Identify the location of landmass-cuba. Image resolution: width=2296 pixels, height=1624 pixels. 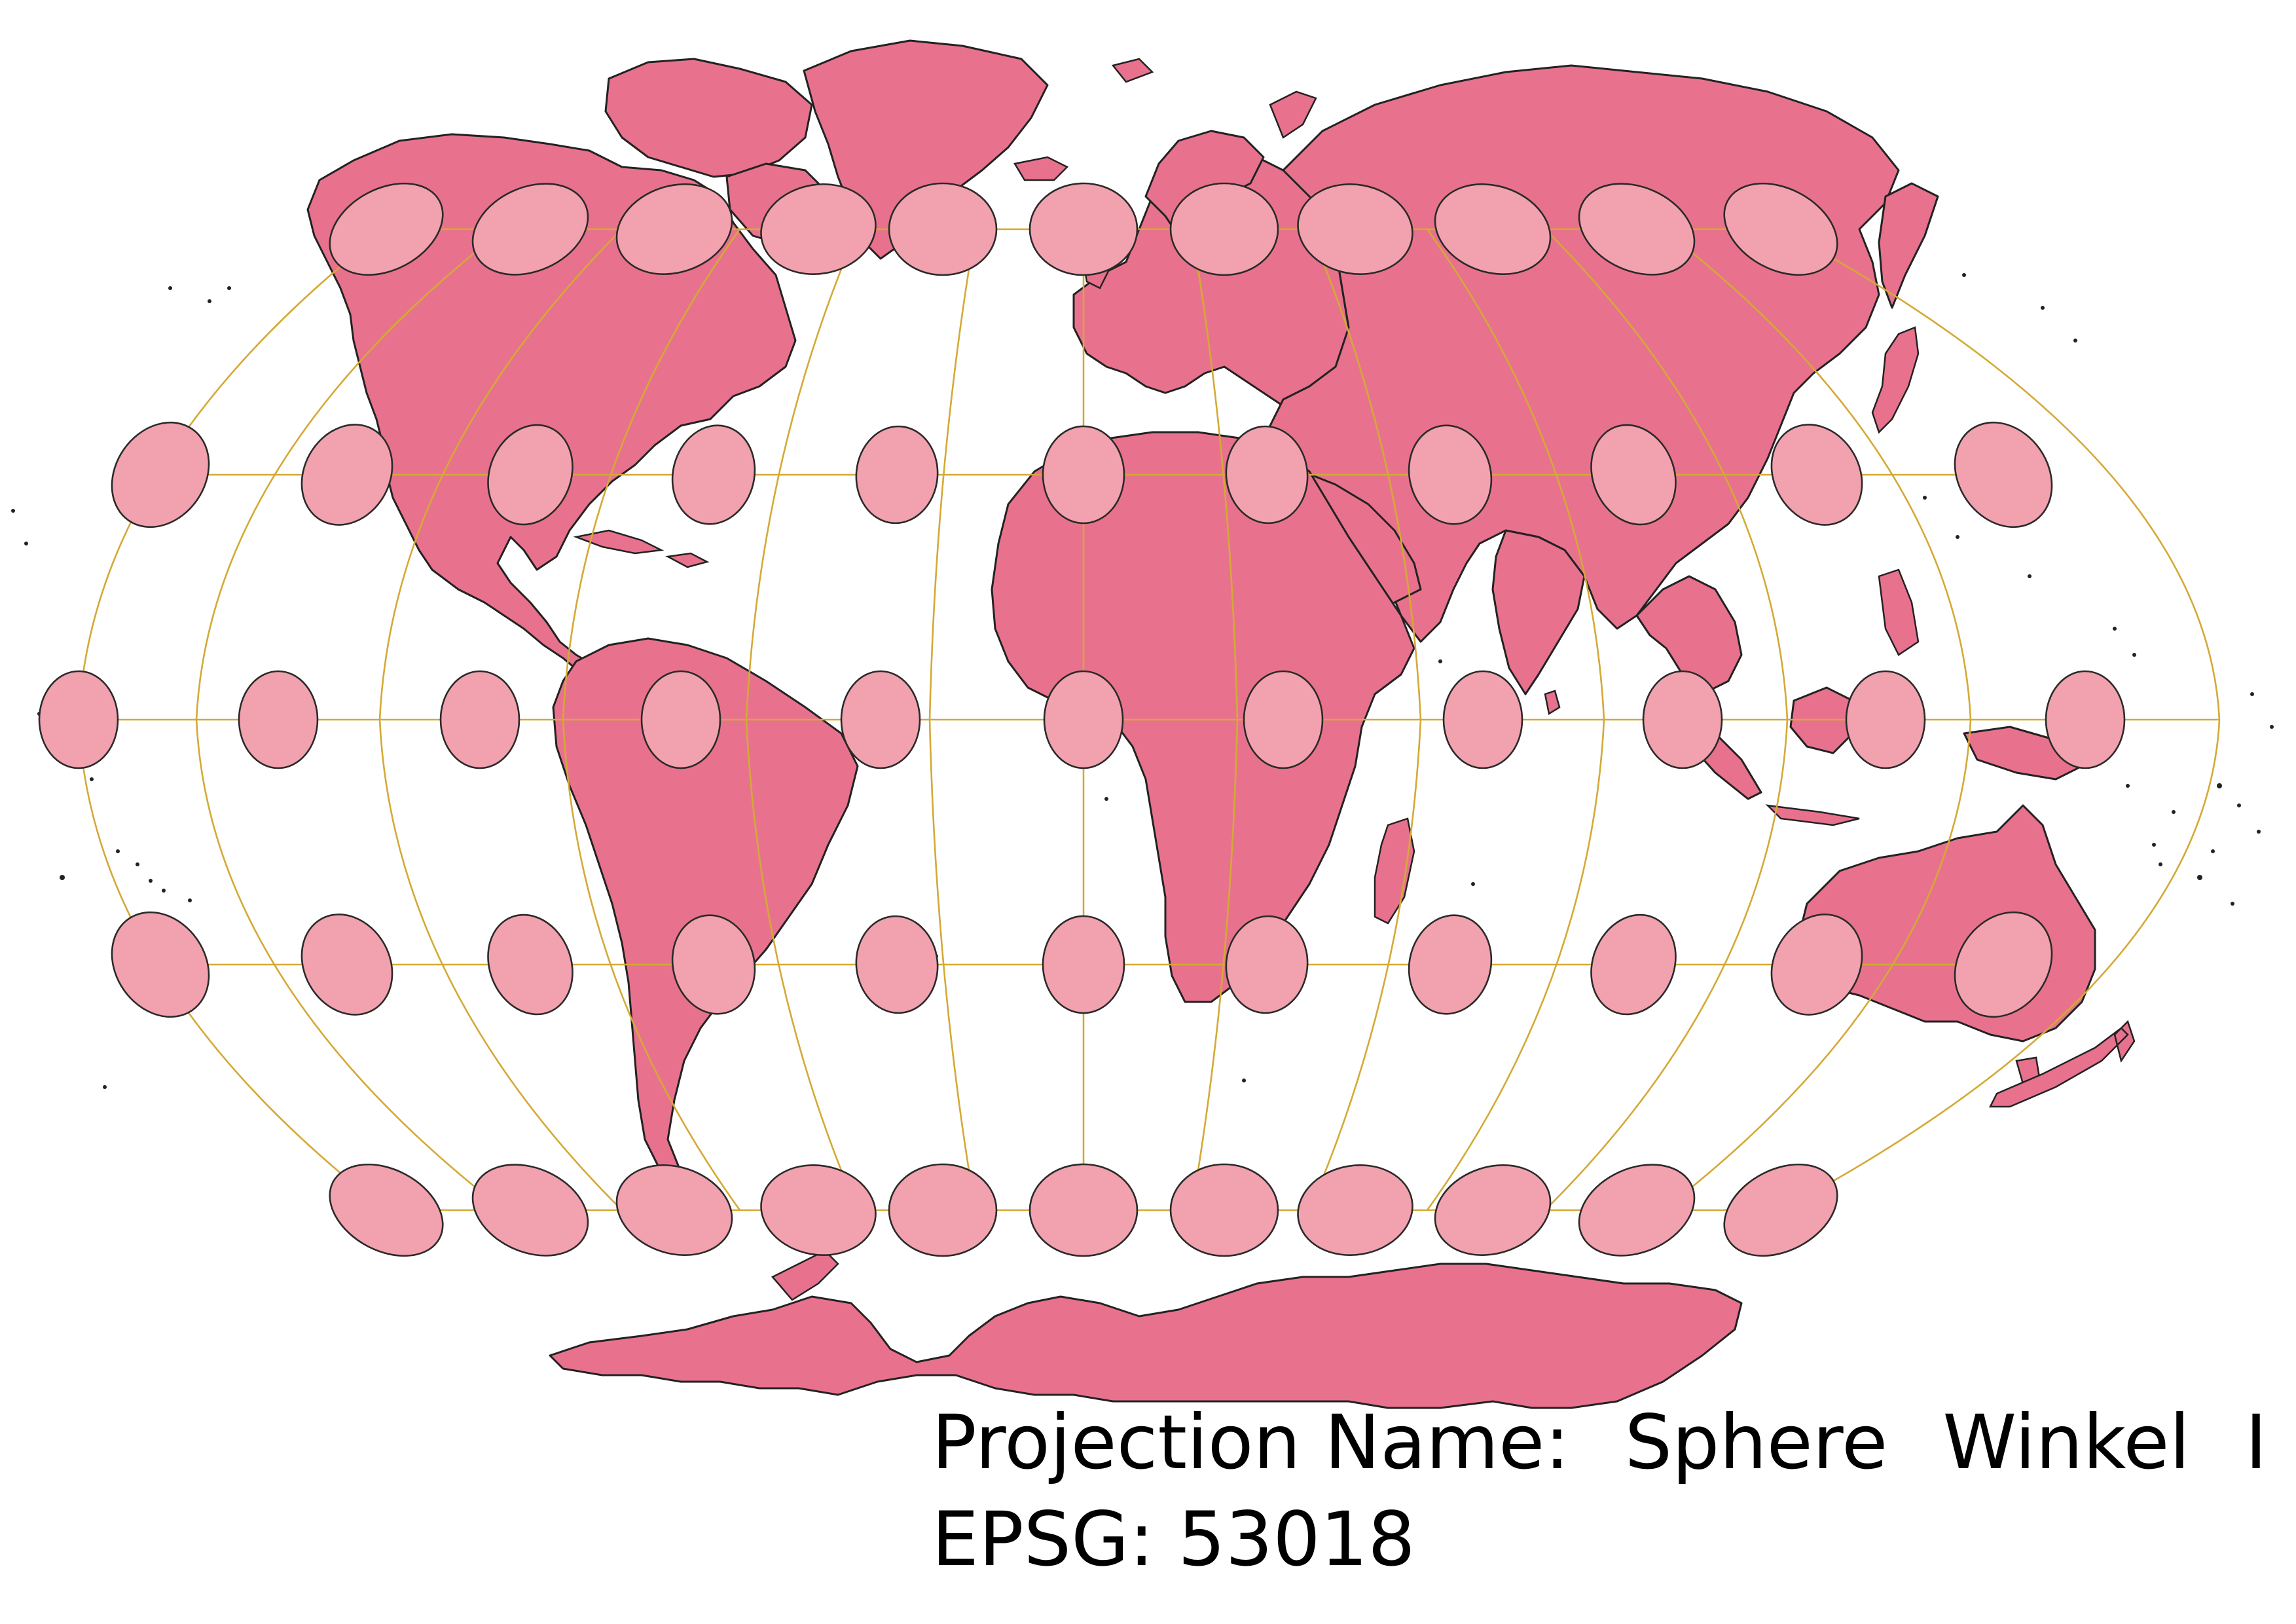
(619, 542).